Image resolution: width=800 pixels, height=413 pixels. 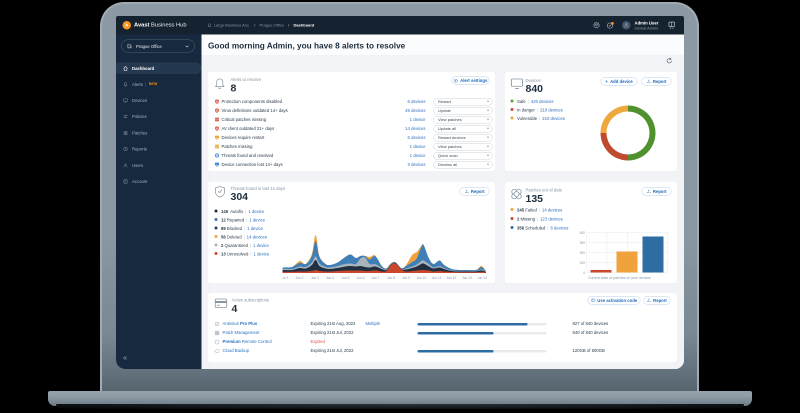 What do you see at coordinates (452, 278) in the screenshot?
I see `svg-text: Jun 12` at bounding box center [452, 278].